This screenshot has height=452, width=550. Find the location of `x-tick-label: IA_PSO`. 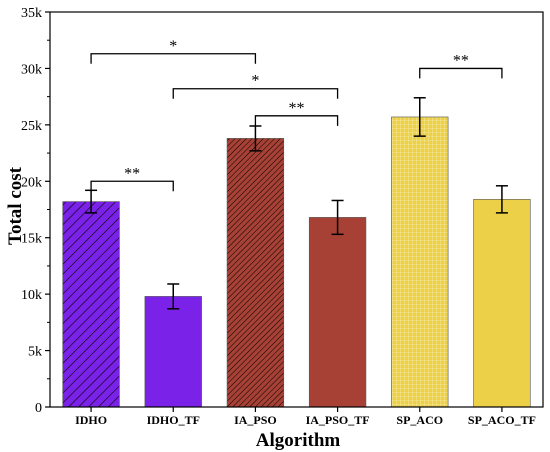

x-tick-label: IA_PSO is located at coordinates (255, 420).